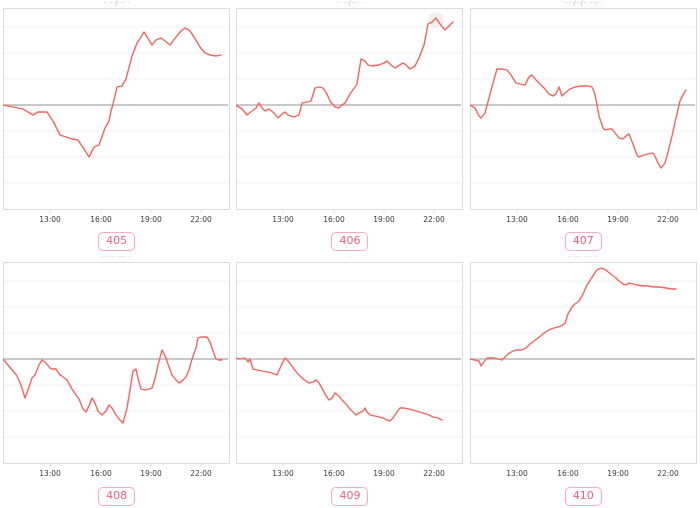 Image resolution: width=700 pixels, height=508 pixels. Describe the element at coordinates (583, 3) in the screenshot. I see `chart-title: ····/··/·· ··:··` at that location.